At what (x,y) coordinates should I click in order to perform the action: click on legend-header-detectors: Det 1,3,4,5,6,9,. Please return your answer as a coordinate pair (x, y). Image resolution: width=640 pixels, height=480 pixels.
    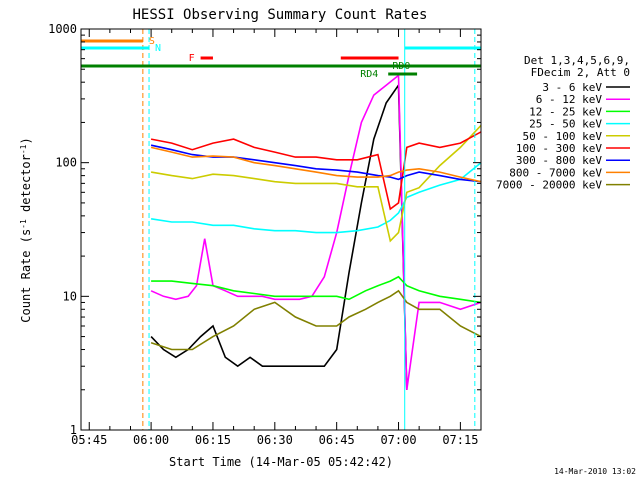
    Looking at the image, I should click on (577, 60).